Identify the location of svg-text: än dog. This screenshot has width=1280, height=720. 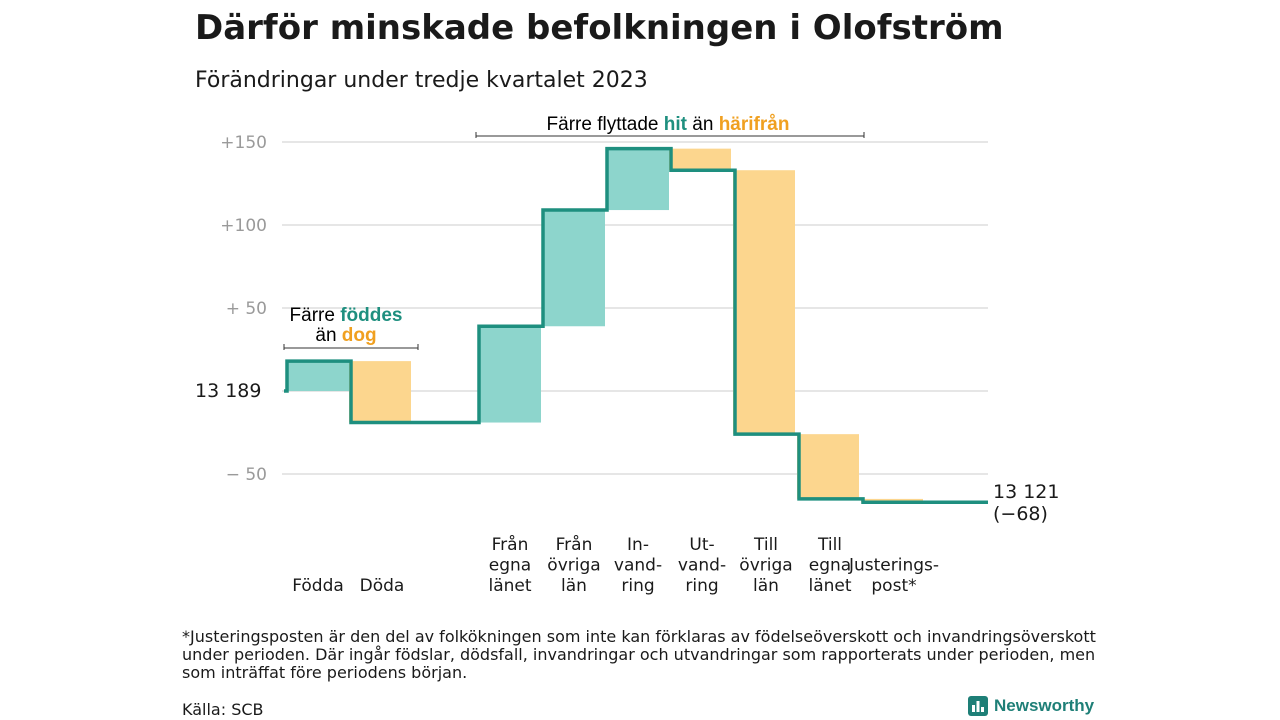
(345, 335).